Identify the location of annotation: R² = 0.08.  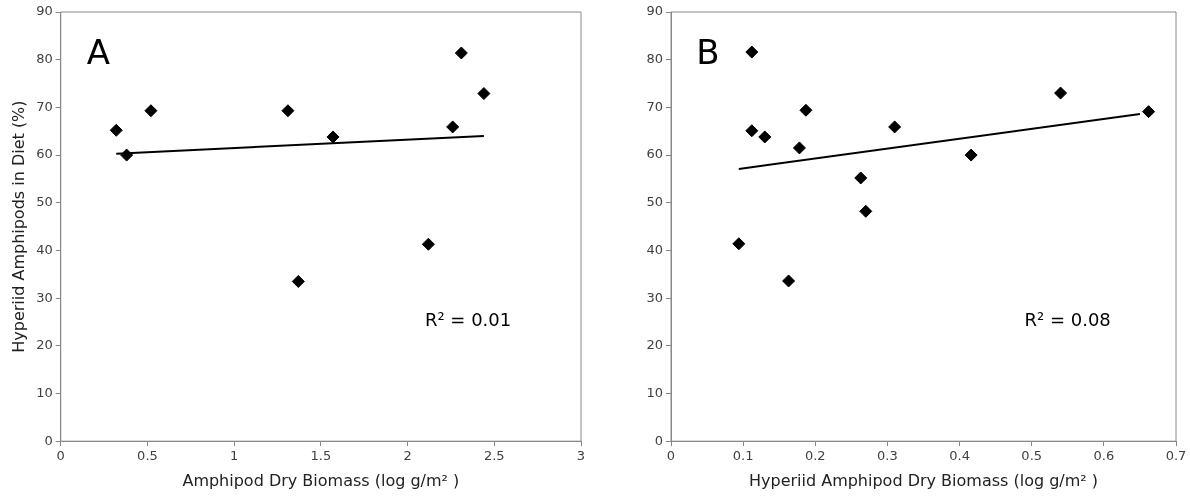
(1067, 319).